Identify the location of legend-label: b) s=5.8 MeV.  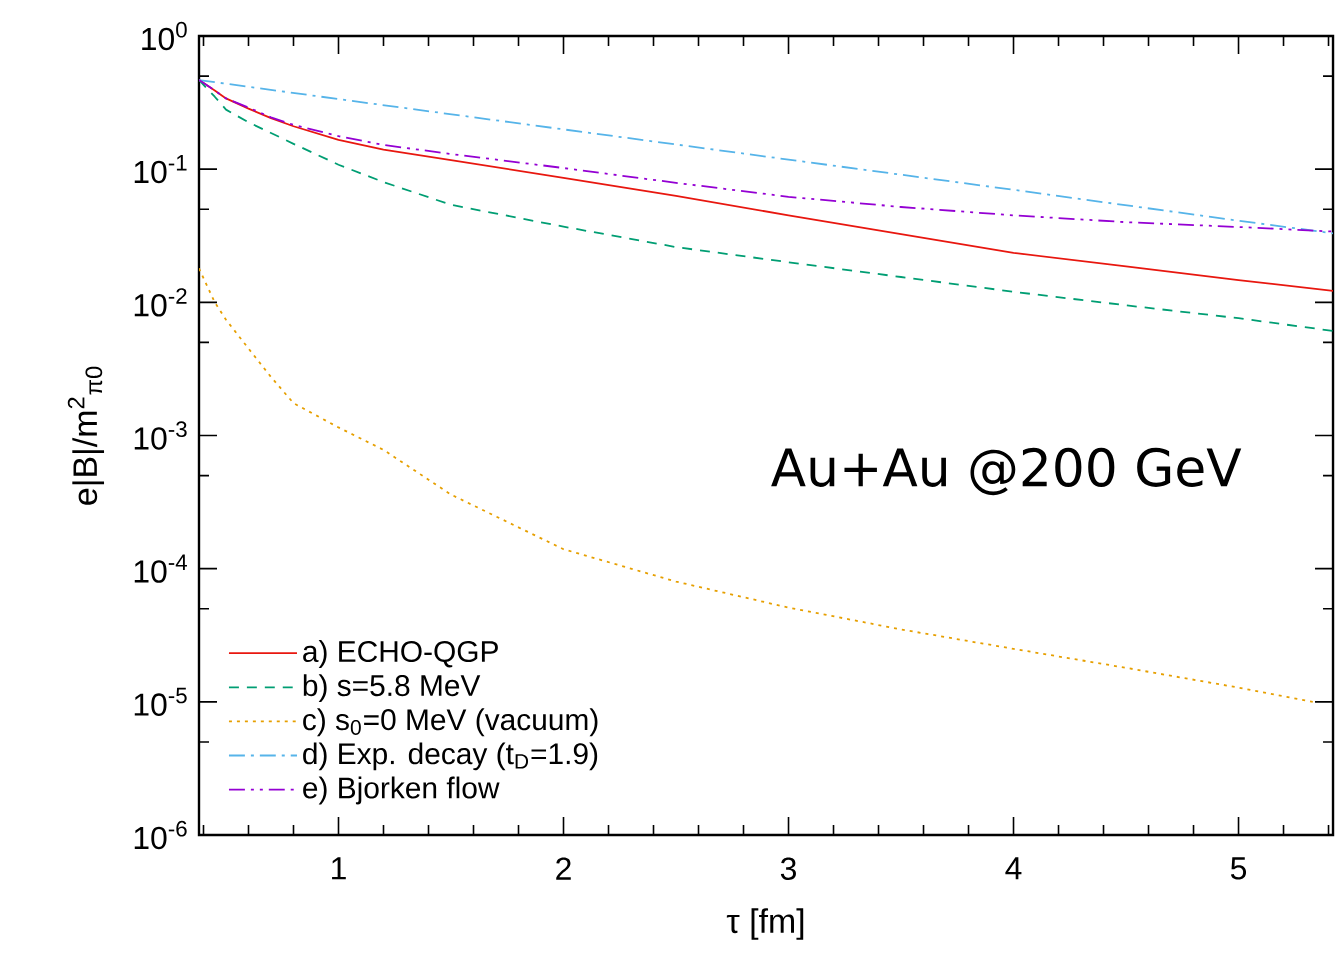
(392, 688).